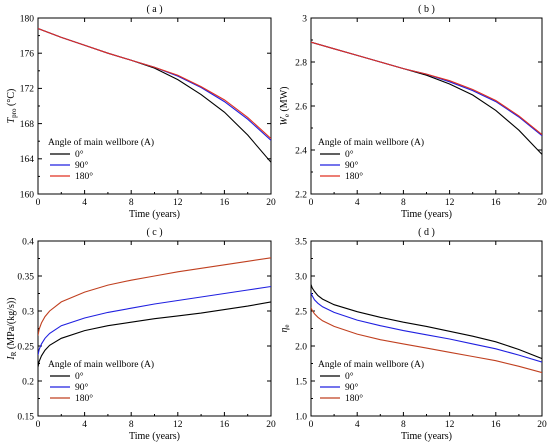 Image resolution: width=550 pixels, height=447 pixels. Describe the element at coordinates (14, 353) in the screenshot. I see `y-label-subscript: R` at that location.